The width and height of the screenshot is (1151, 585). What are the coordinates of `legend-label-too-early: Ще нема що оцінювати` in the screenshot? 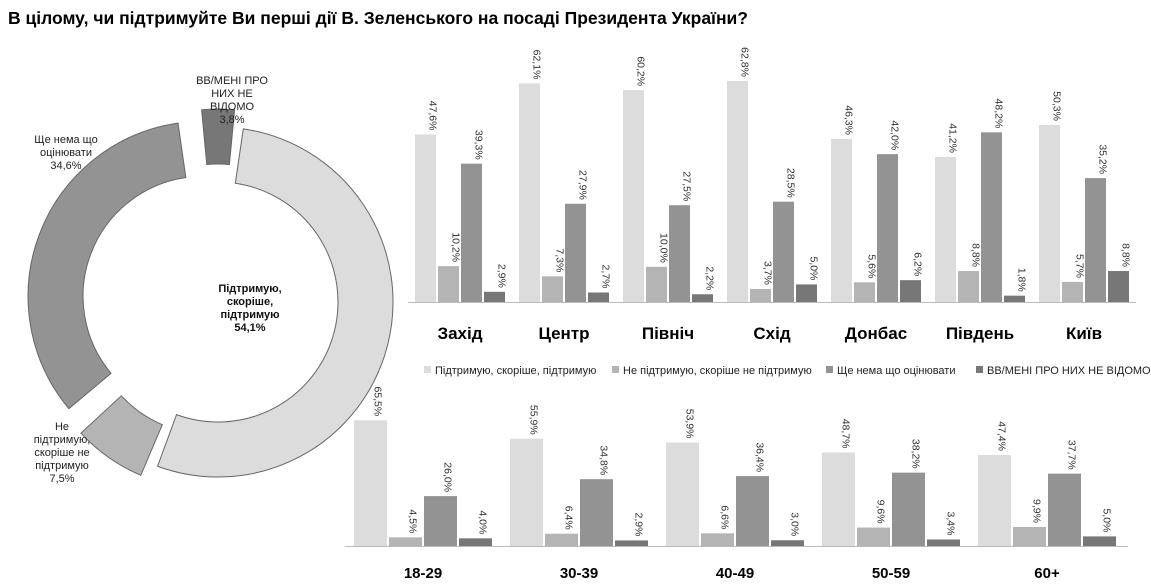 It's located at (896, 371).